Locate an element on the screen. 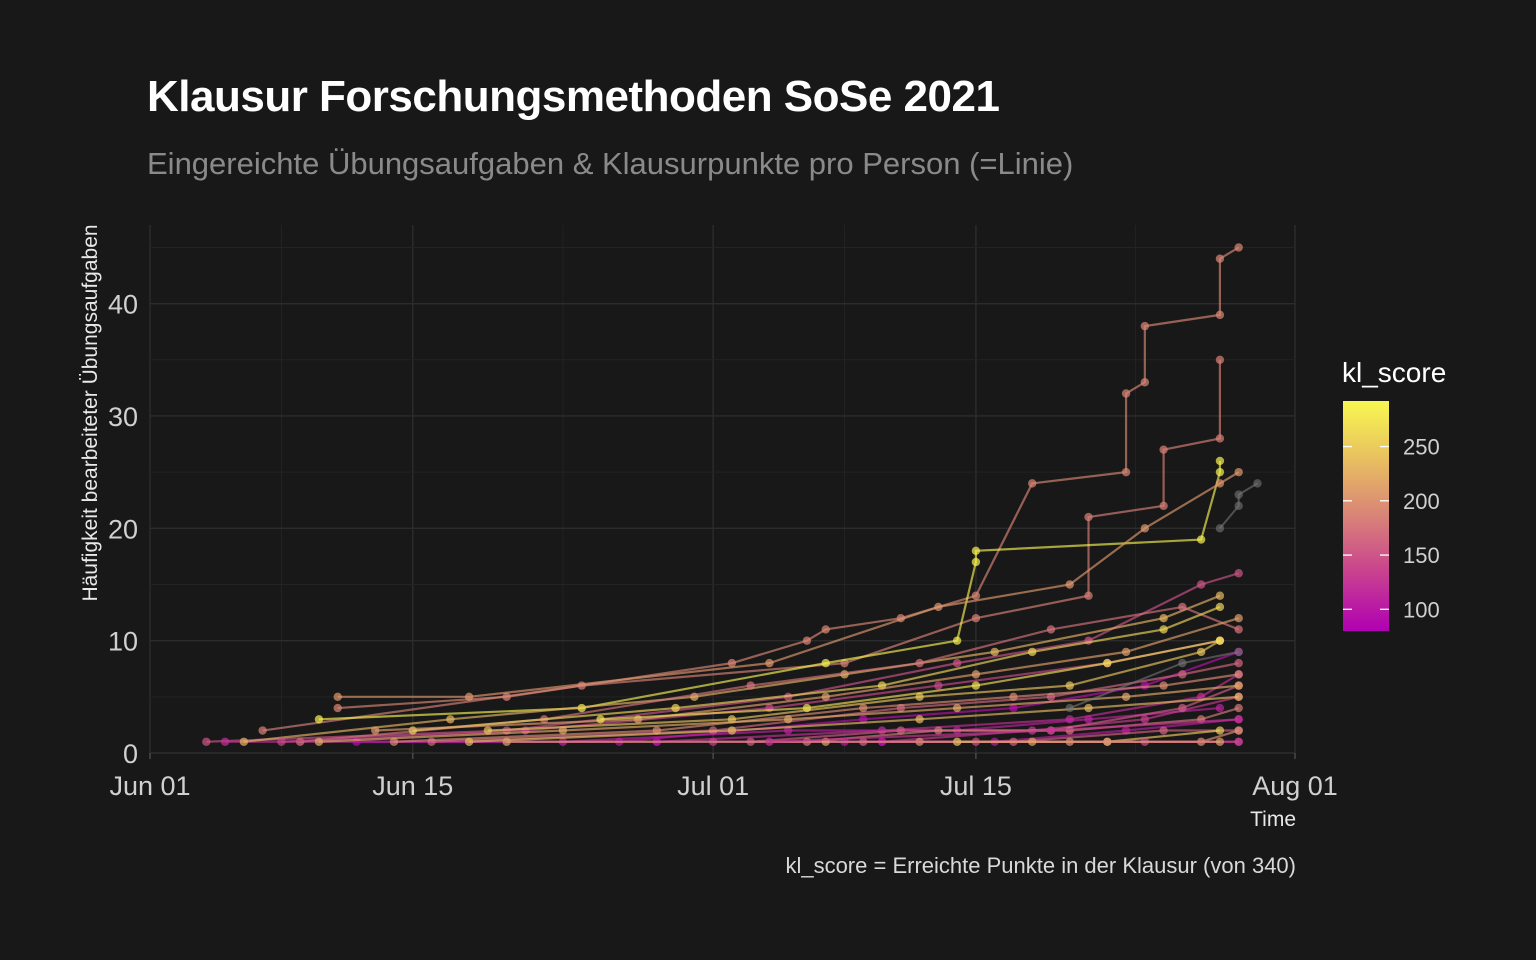 This screenshot has height=960, width=1536. na-series-line is located at coordinates (1238, 505).